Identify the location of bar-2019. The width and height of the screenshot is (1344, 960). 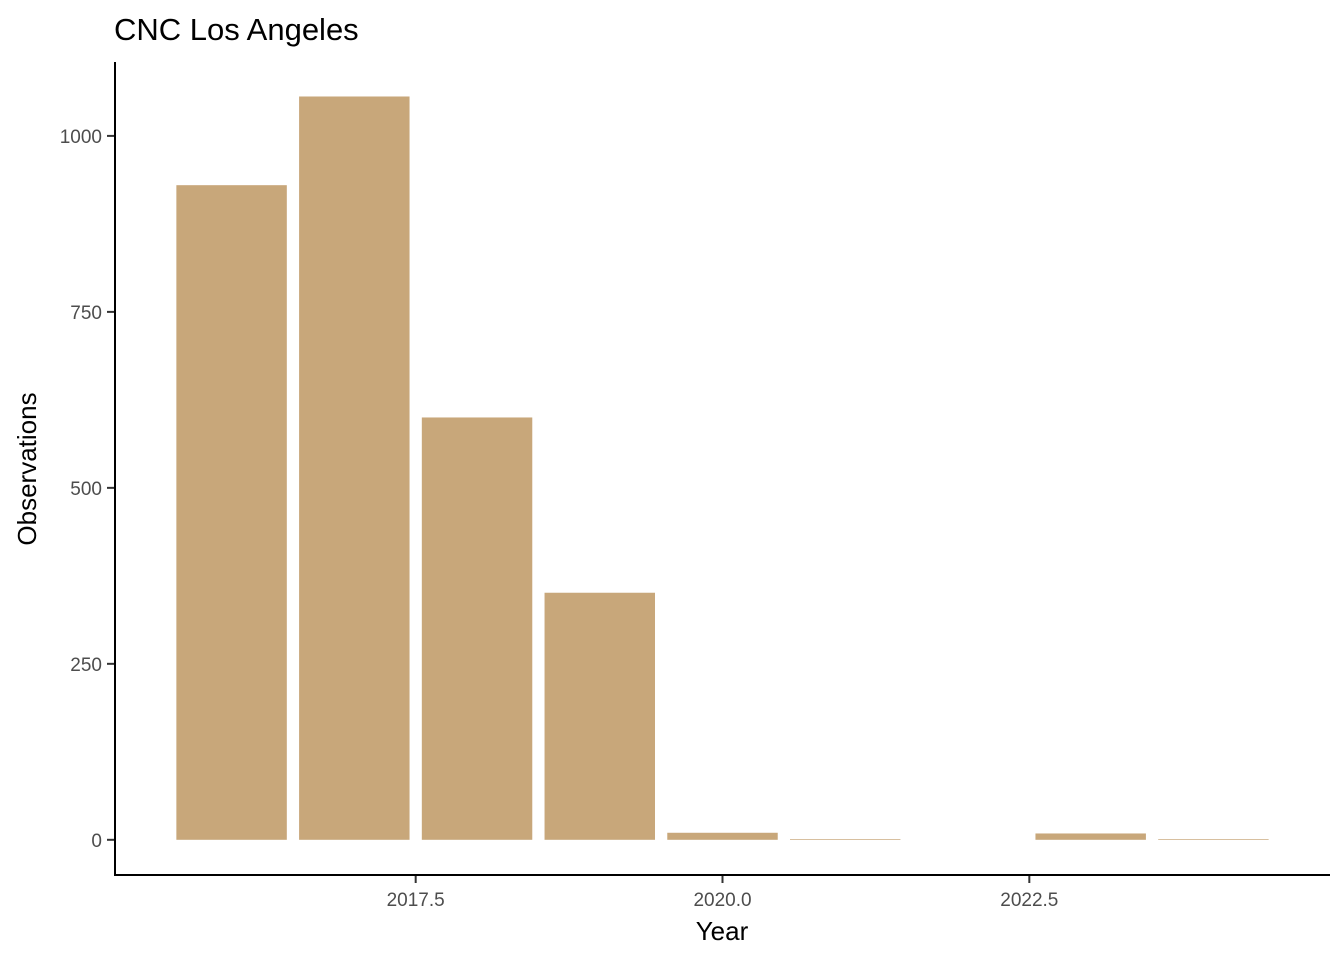
(599, 716).